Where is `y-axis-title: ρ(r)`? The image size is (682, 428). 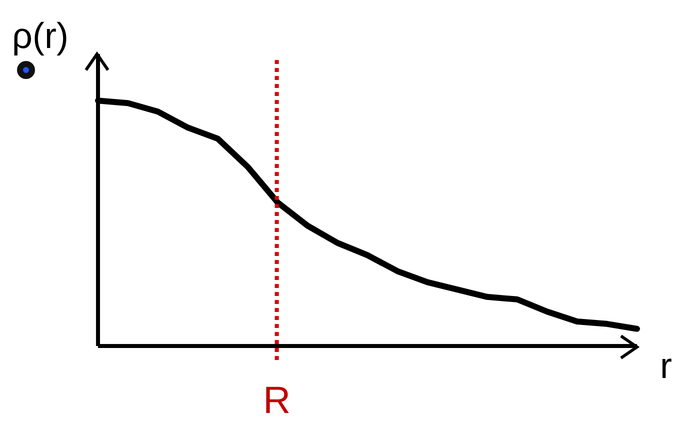 y-axis-title: ρ(r) is located at coordinates (40, 35).